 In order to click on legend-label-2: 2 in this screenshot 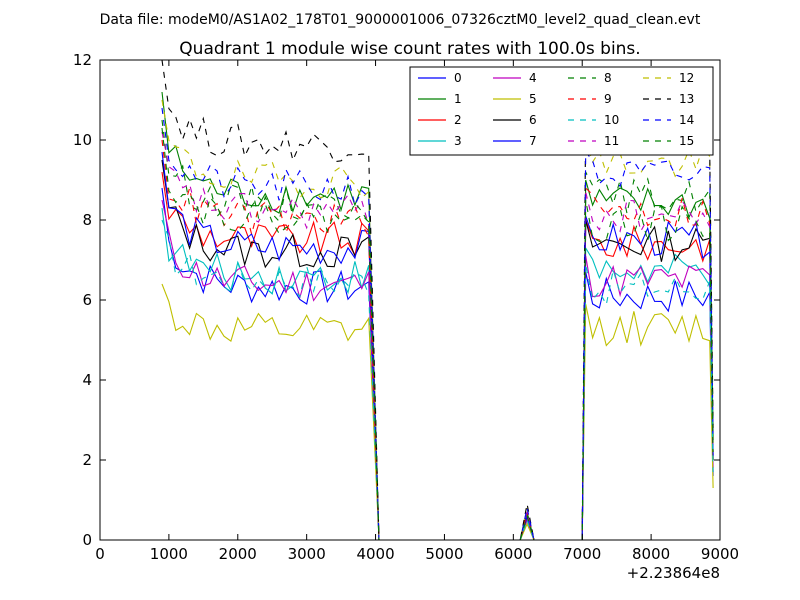, I will do `click(458, 120)`.